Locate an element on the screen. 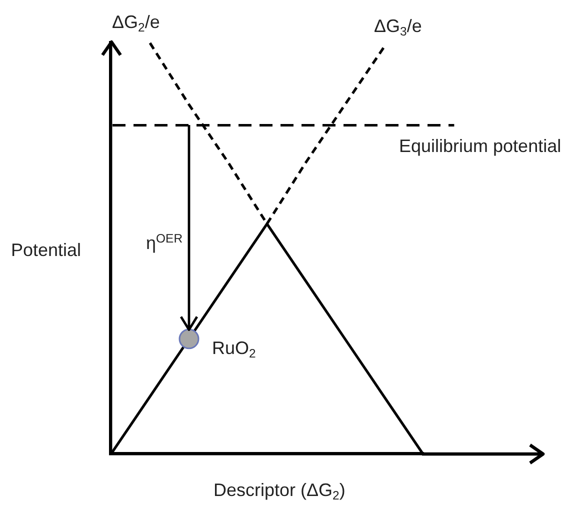 This screenshot has height=507, width=564. x-axis-title: Descriptor (ΔG$_{2}$) is located at coordinates (279, 491).